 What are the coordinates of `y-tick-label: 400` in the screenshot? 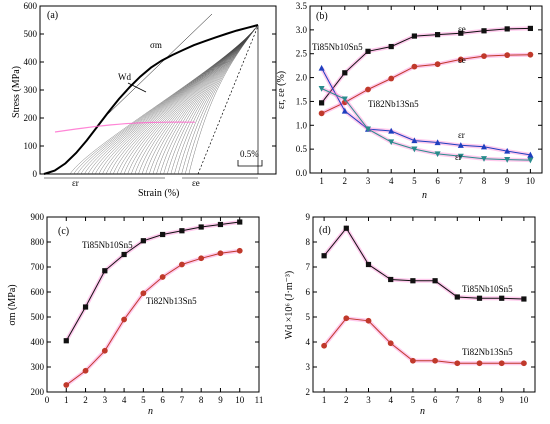 It's located at (38, 342).